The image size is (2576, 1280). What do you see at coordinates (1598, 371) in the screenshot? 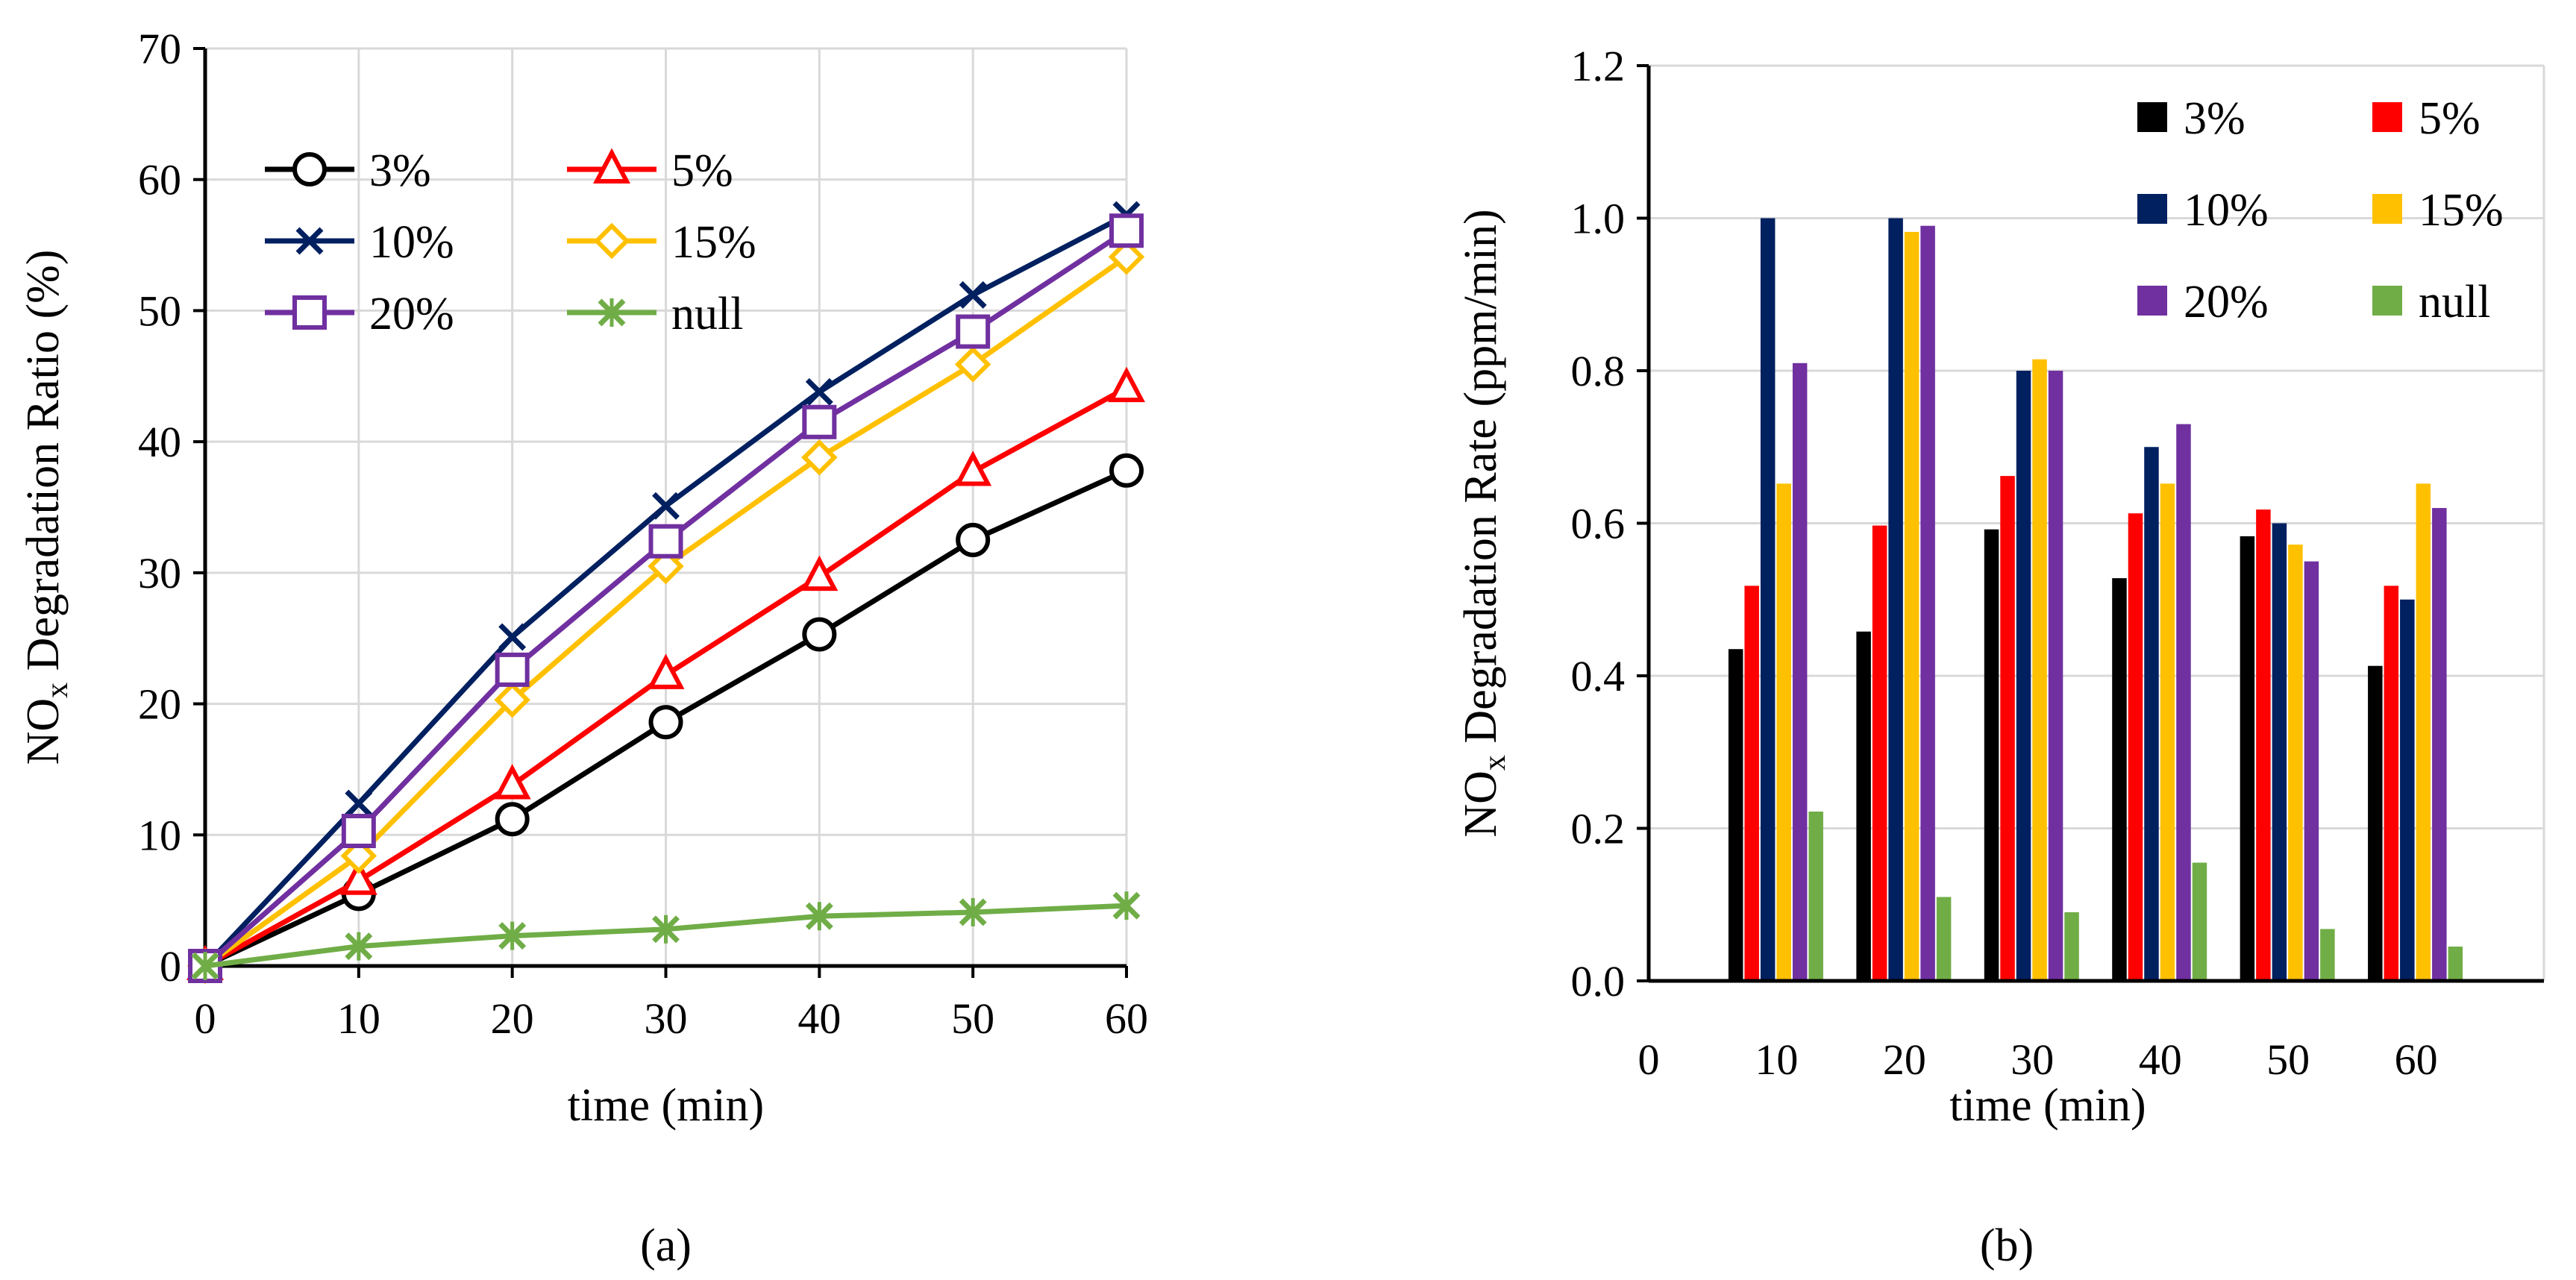
I see `y-tick-label: 0.8` at bounding box center [1598, 371].